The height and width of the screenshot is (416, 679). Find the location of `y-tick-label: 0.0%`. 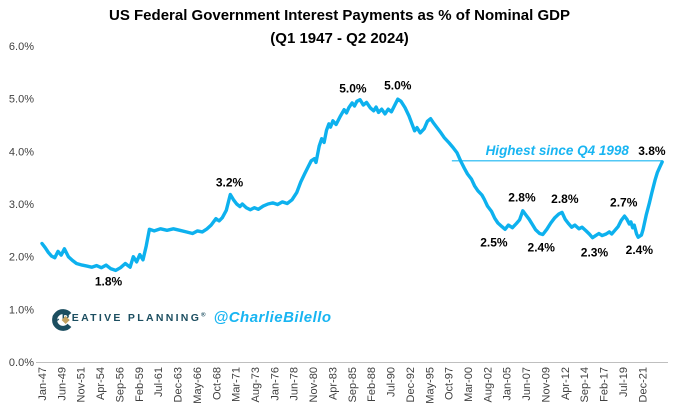

y-tick-label: 0.0% is located at coordinates (21, 363).